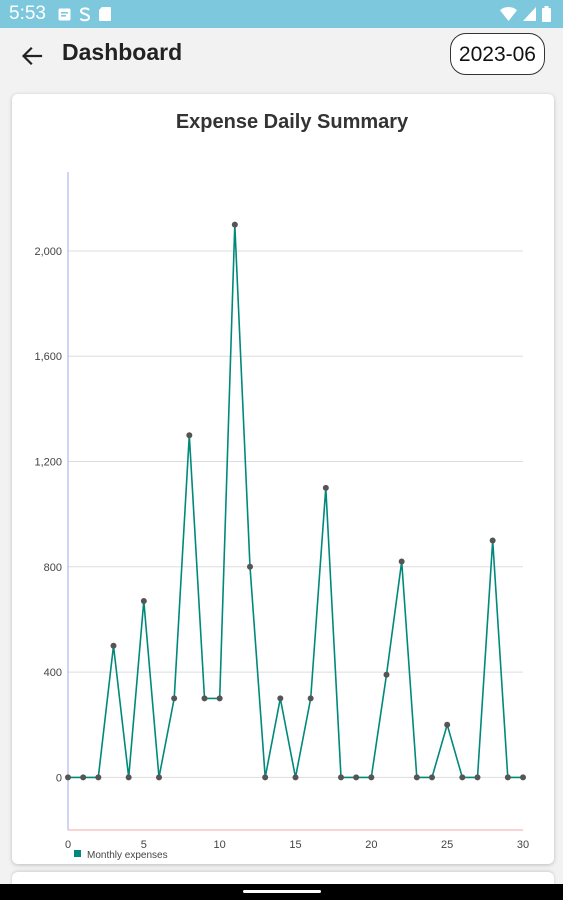 The width and height of the screenshot is (563, 900). What do you see at coordinates (127, 855) in the screenshot?
I see `legend-label: Monthly expenses` at bounding box center [127, 855].